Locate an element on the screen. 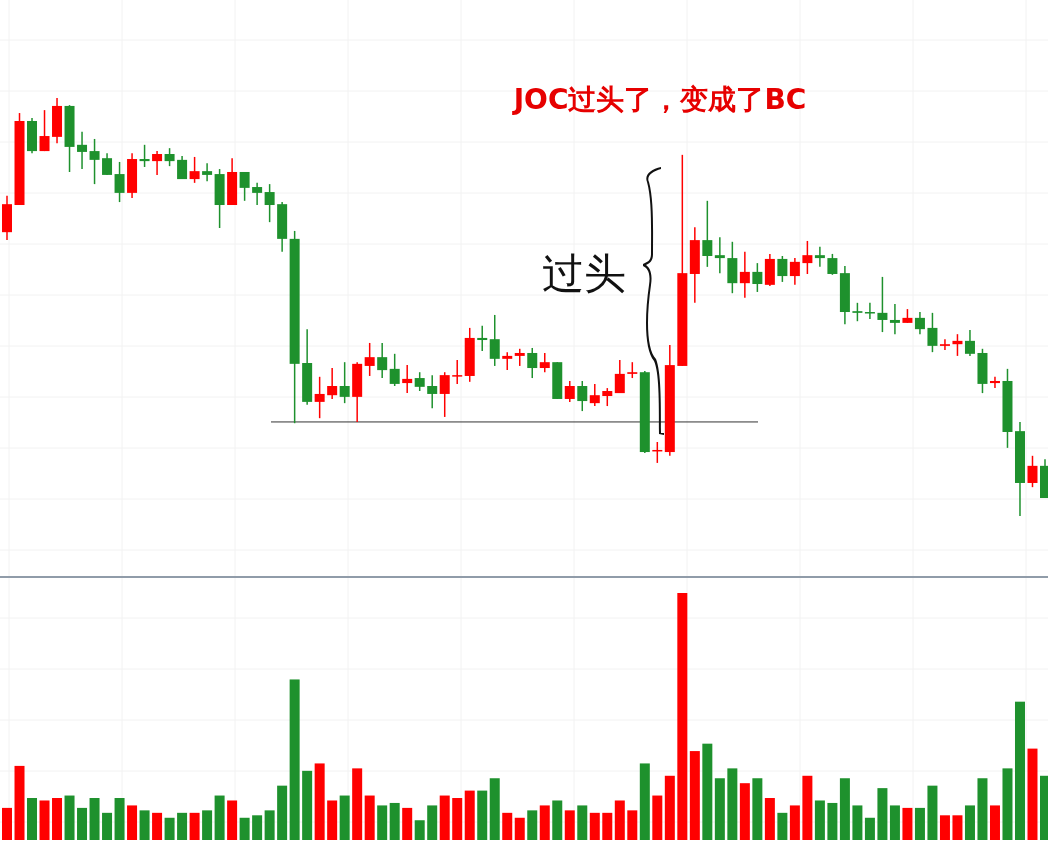  annotation: JOC过头了，变成了BC is located at coordinates (659, 99).